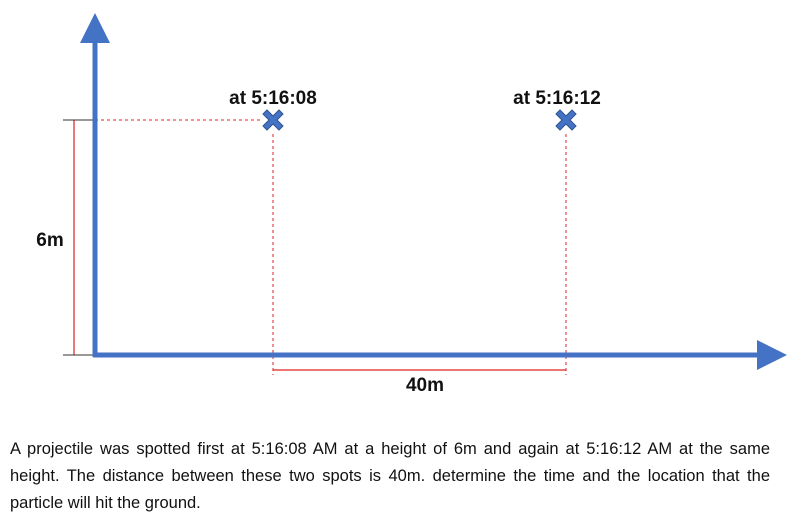 The height and width of the screenshot is (525, 812). Describe the element at coordinates (49, 240) in the screenshot. I see `height-label: 6m` at that location.